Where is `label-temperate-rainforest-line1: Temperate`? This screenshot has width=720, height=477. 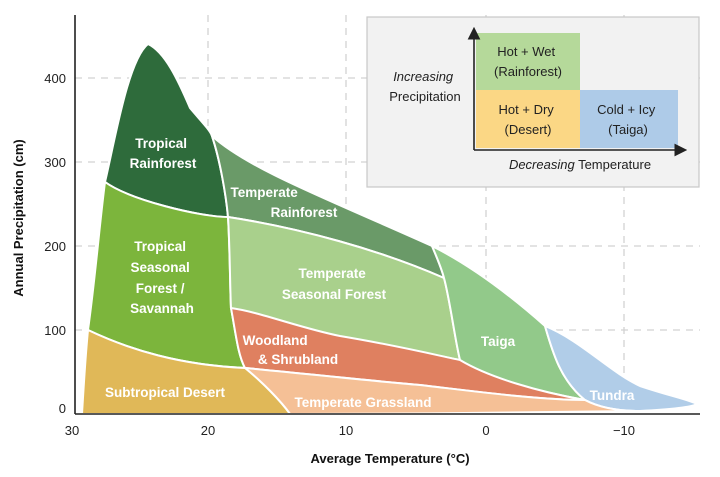 label-temperate-rainforest-line1: Temperate is located at coordinates (264, 192).